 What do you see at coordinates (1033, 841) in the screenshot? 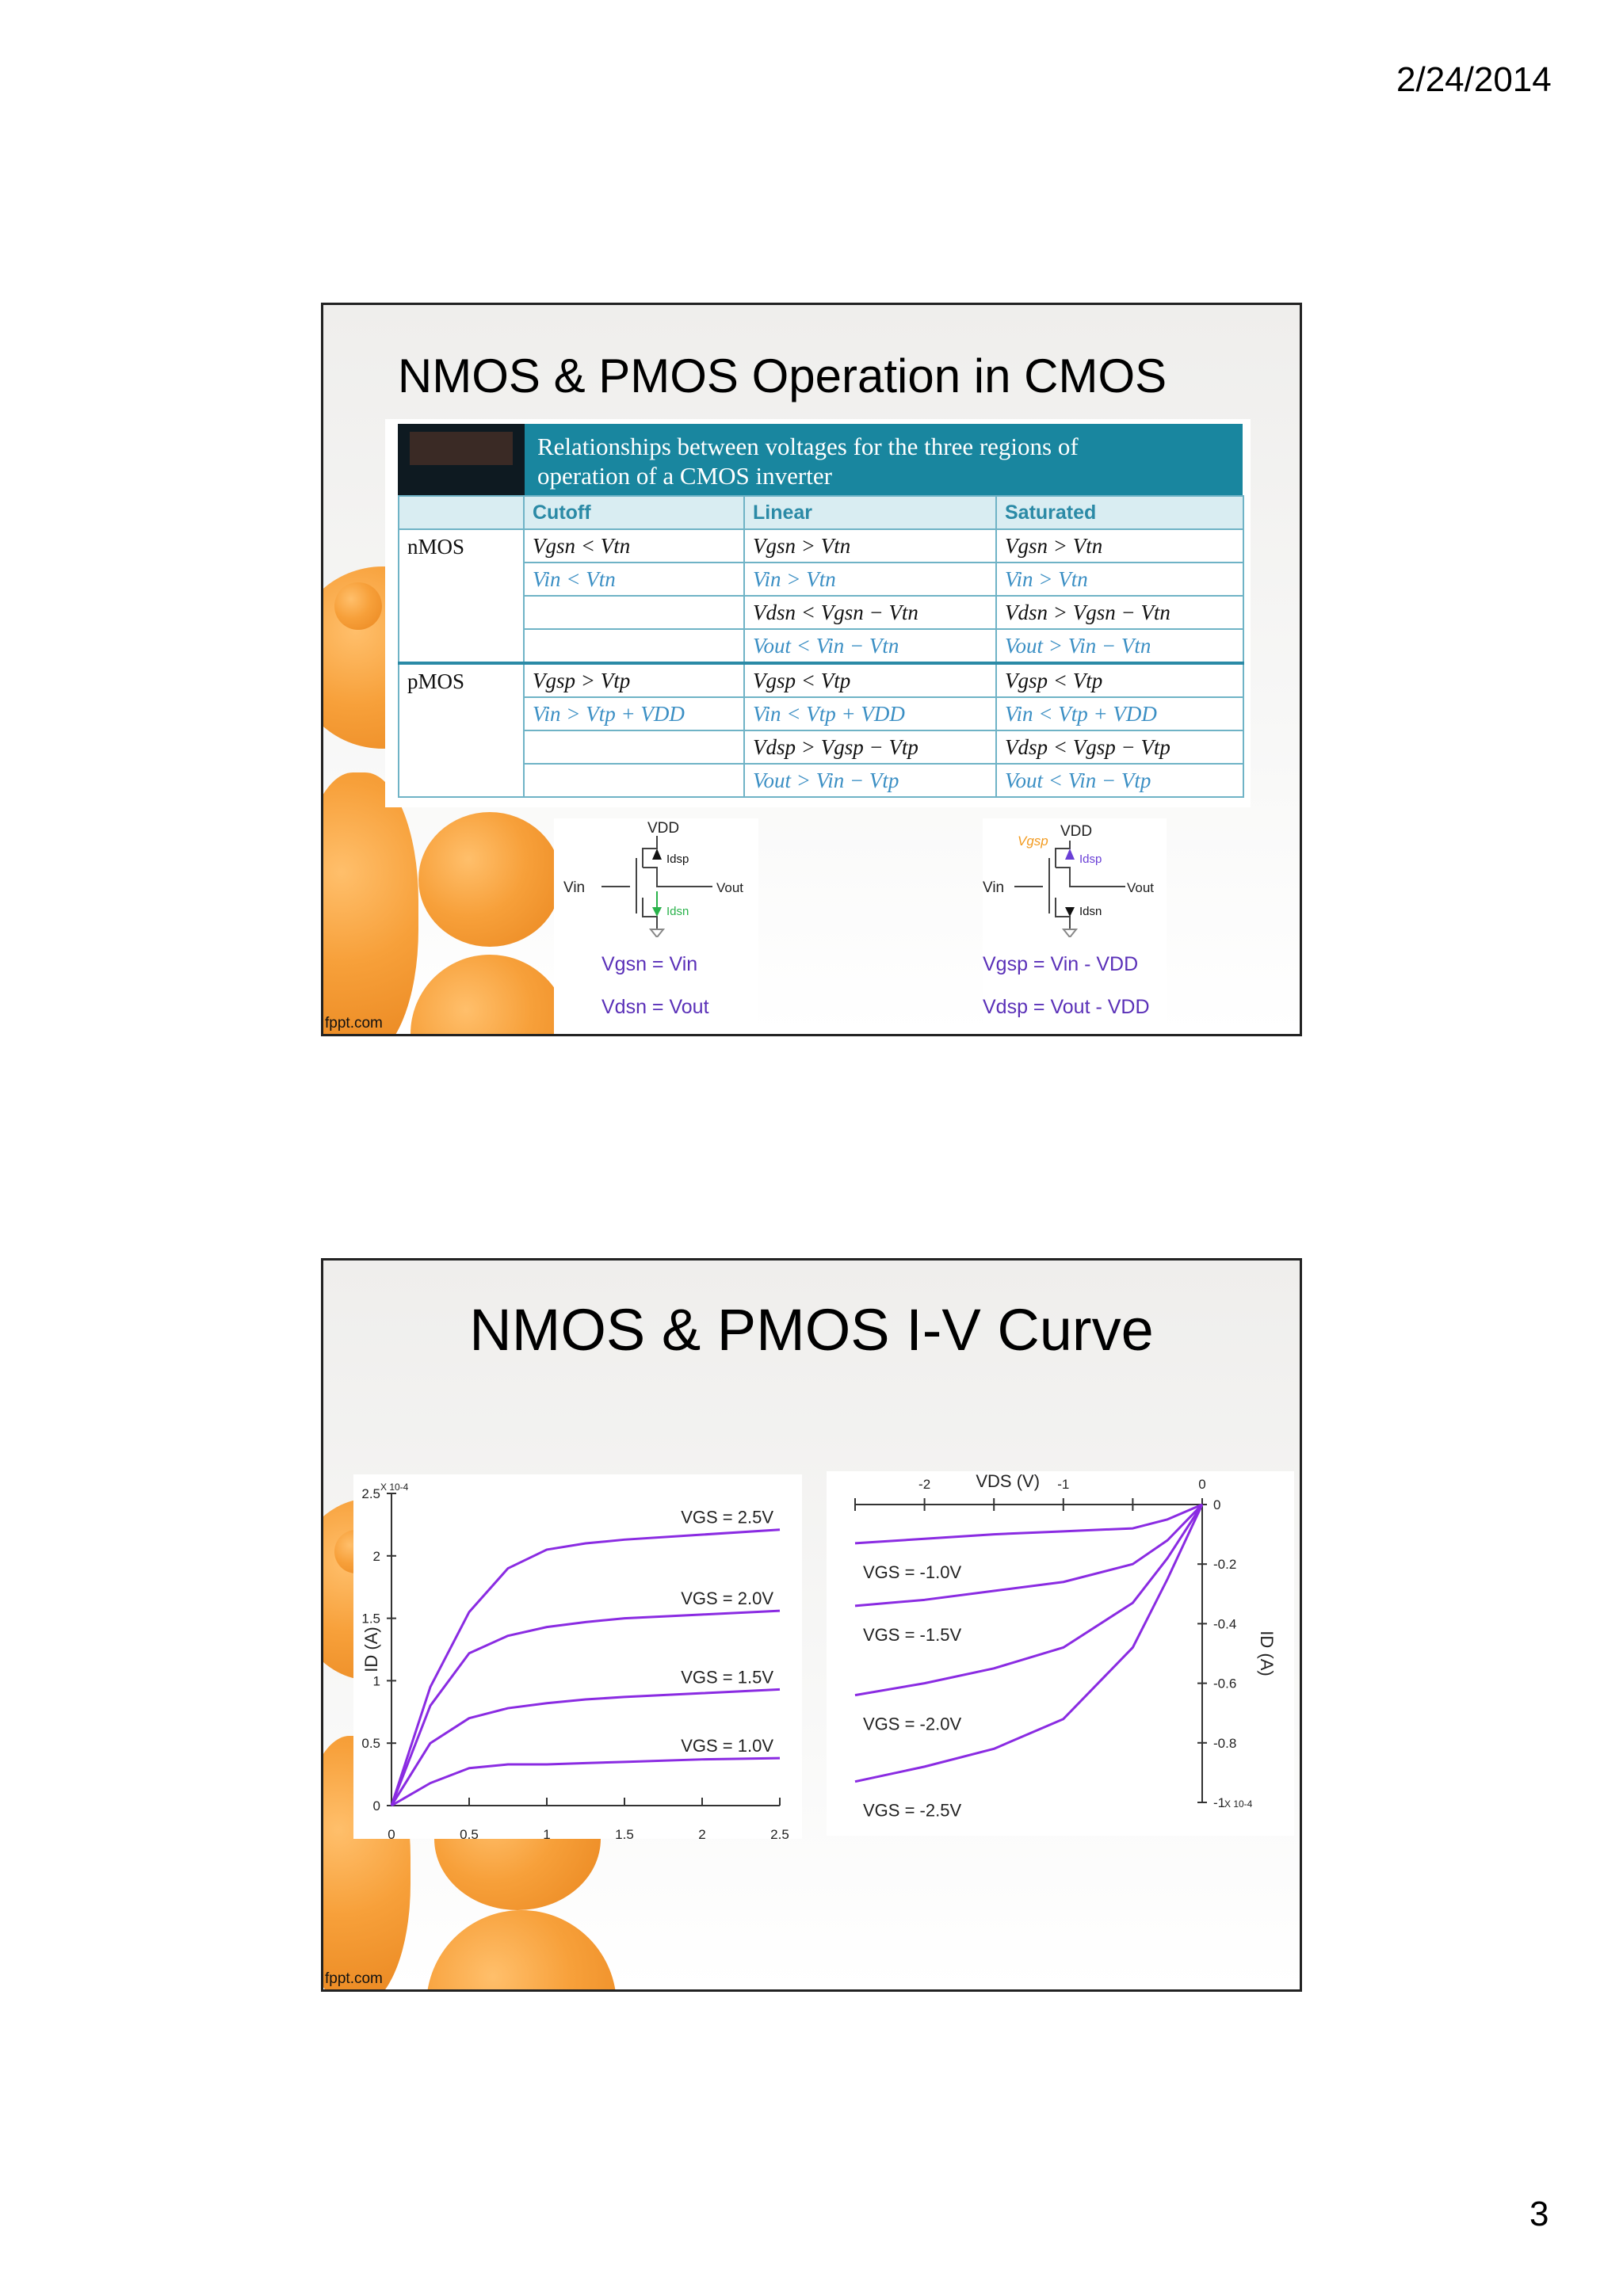
I see `vgsp-label: Vgsp` at bounding box center [1033, 841].